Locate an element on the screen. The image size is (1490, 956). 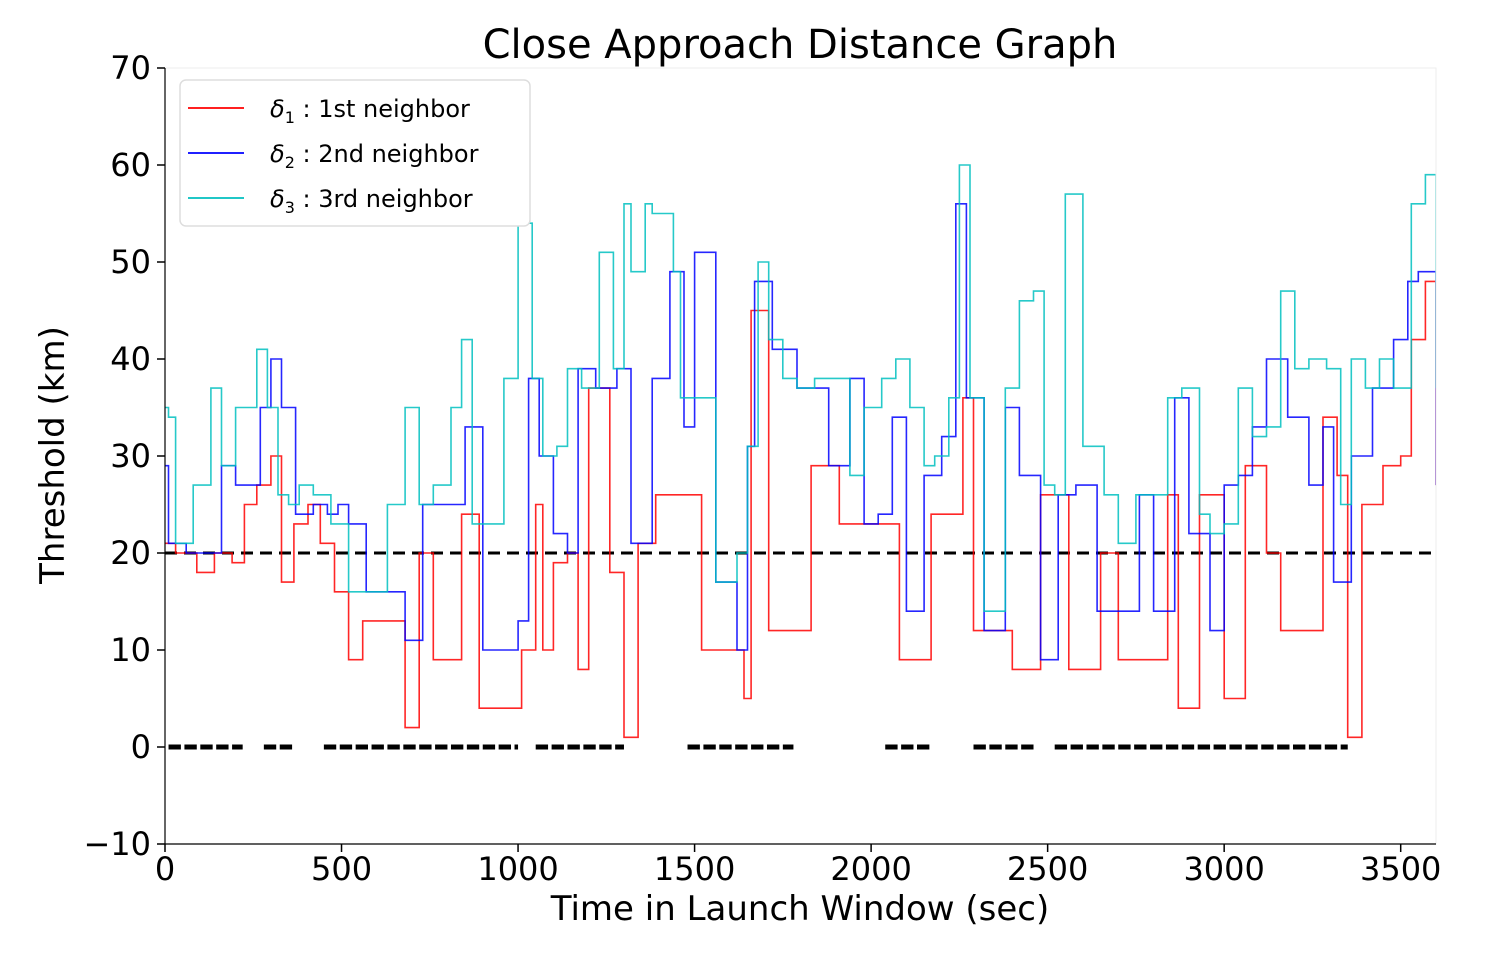
legend-box is located at coordinates (355, 153).